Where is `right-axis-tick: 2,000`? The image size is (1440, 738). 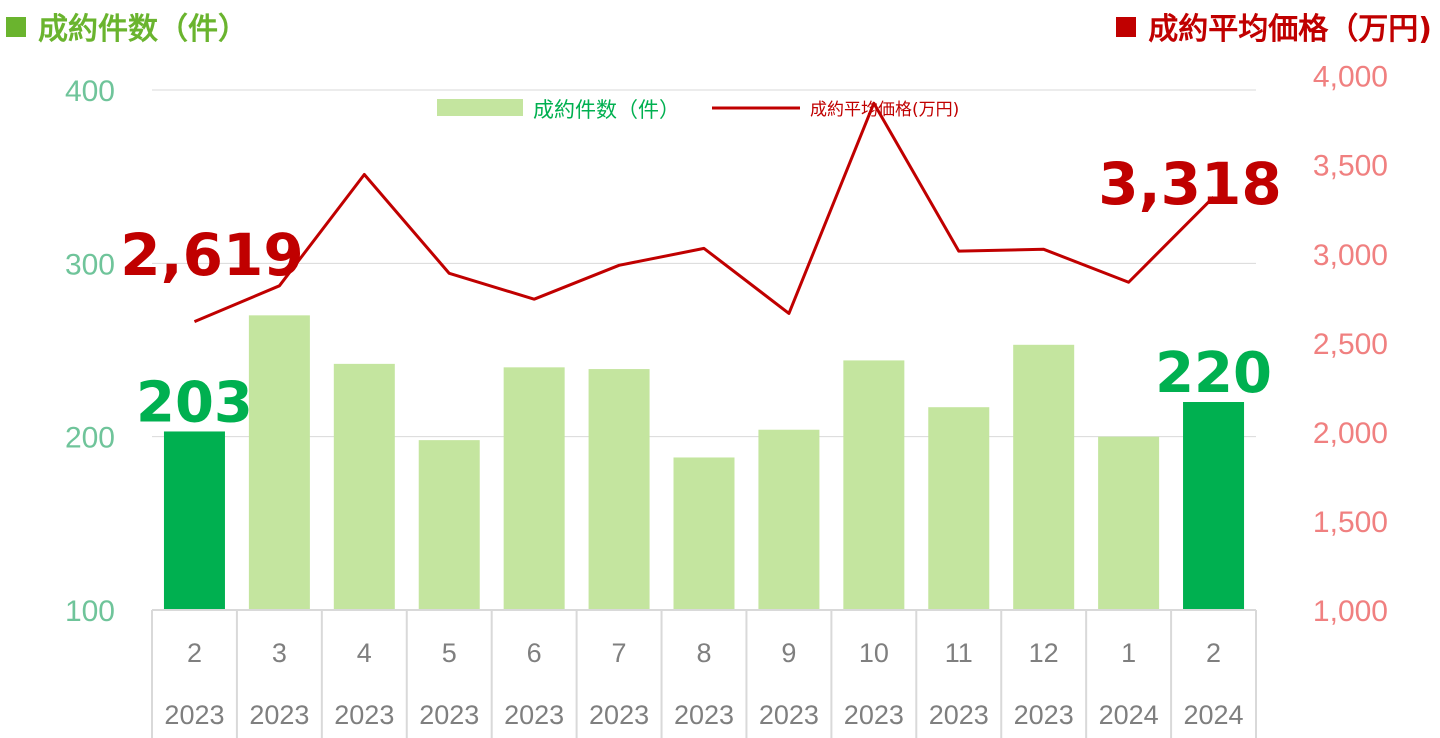
right-axis-tick: 2,000 is located at coordinates (1350, 433).